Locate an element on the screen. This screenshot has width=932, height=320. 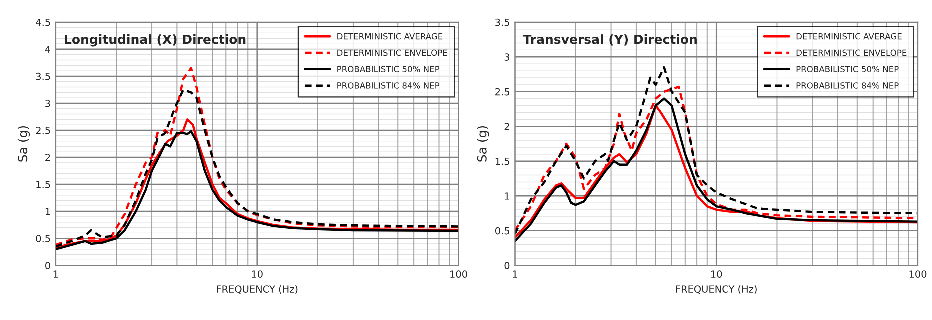
y-tick-label: 4.5 is located at coordinates (43, 22).